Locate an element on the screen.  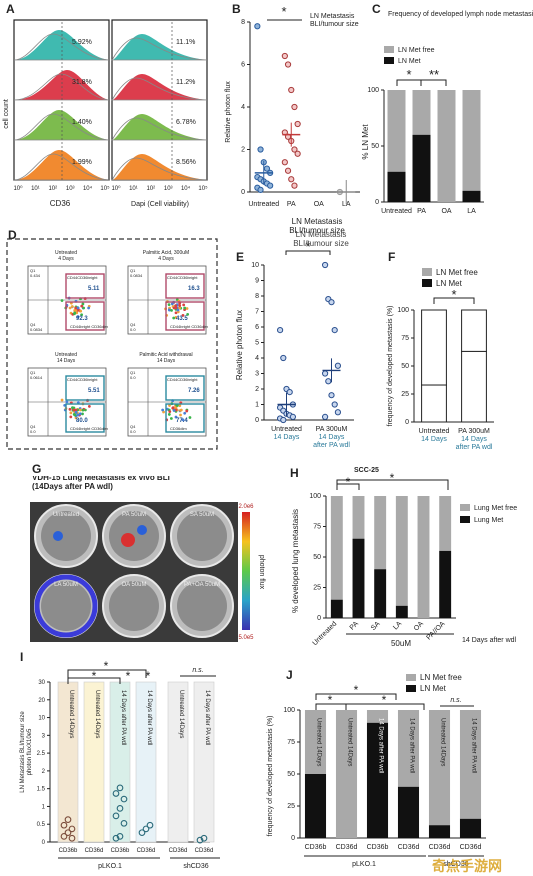
group-label: 50uM is located at coordinates (401, 643).